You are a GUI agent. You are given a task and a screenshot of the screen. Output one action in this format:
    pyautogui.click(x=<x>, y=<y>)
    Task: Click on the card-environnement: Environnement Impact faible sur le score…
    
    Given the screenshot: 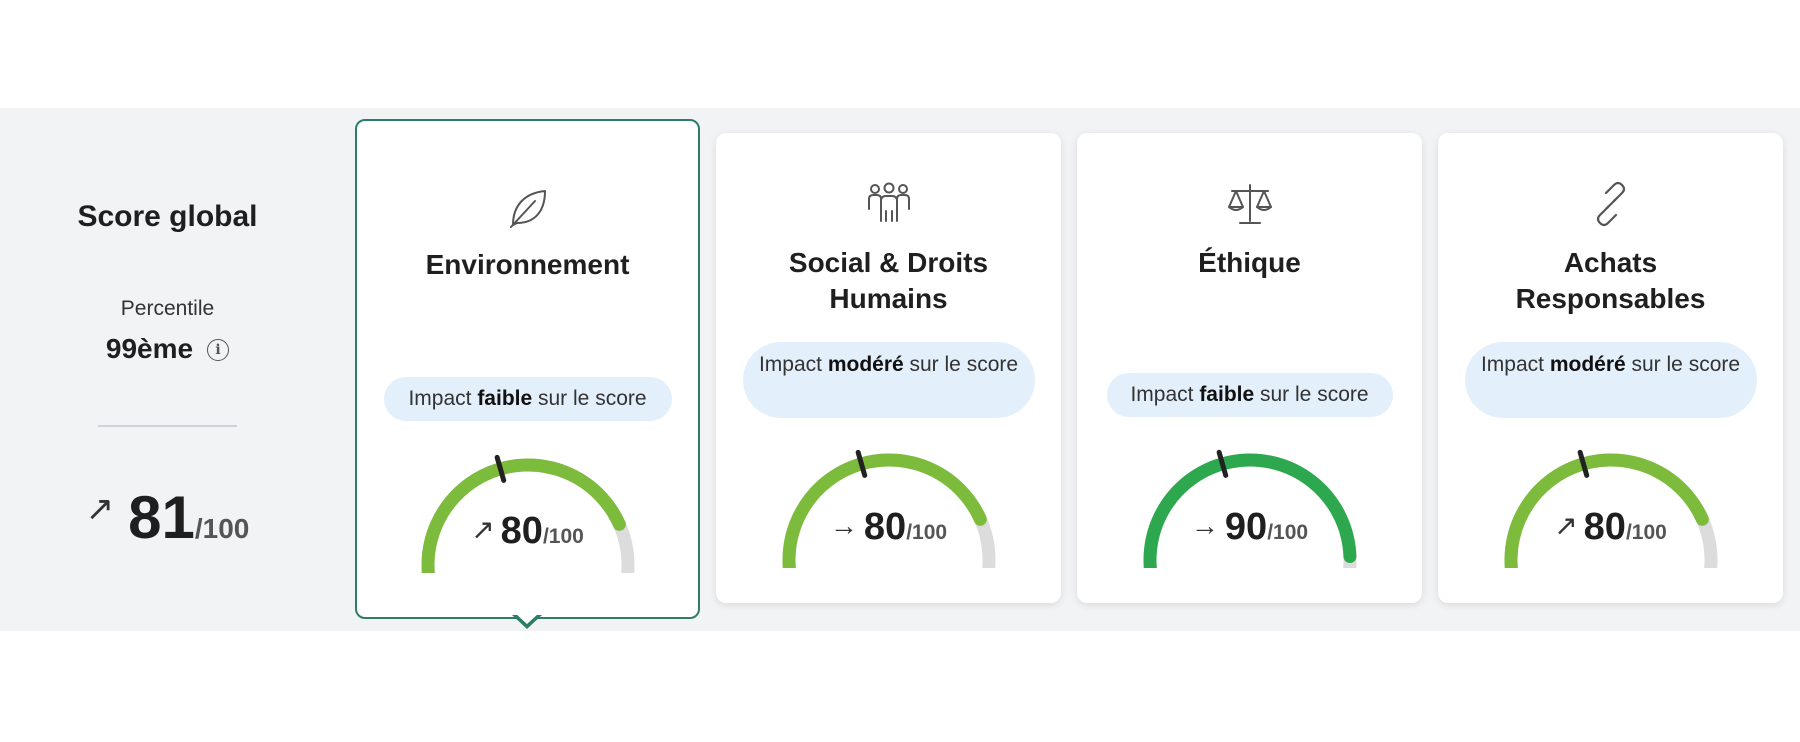 What is the action you would take?
    pyautogui.click(x=527, y=369)
    